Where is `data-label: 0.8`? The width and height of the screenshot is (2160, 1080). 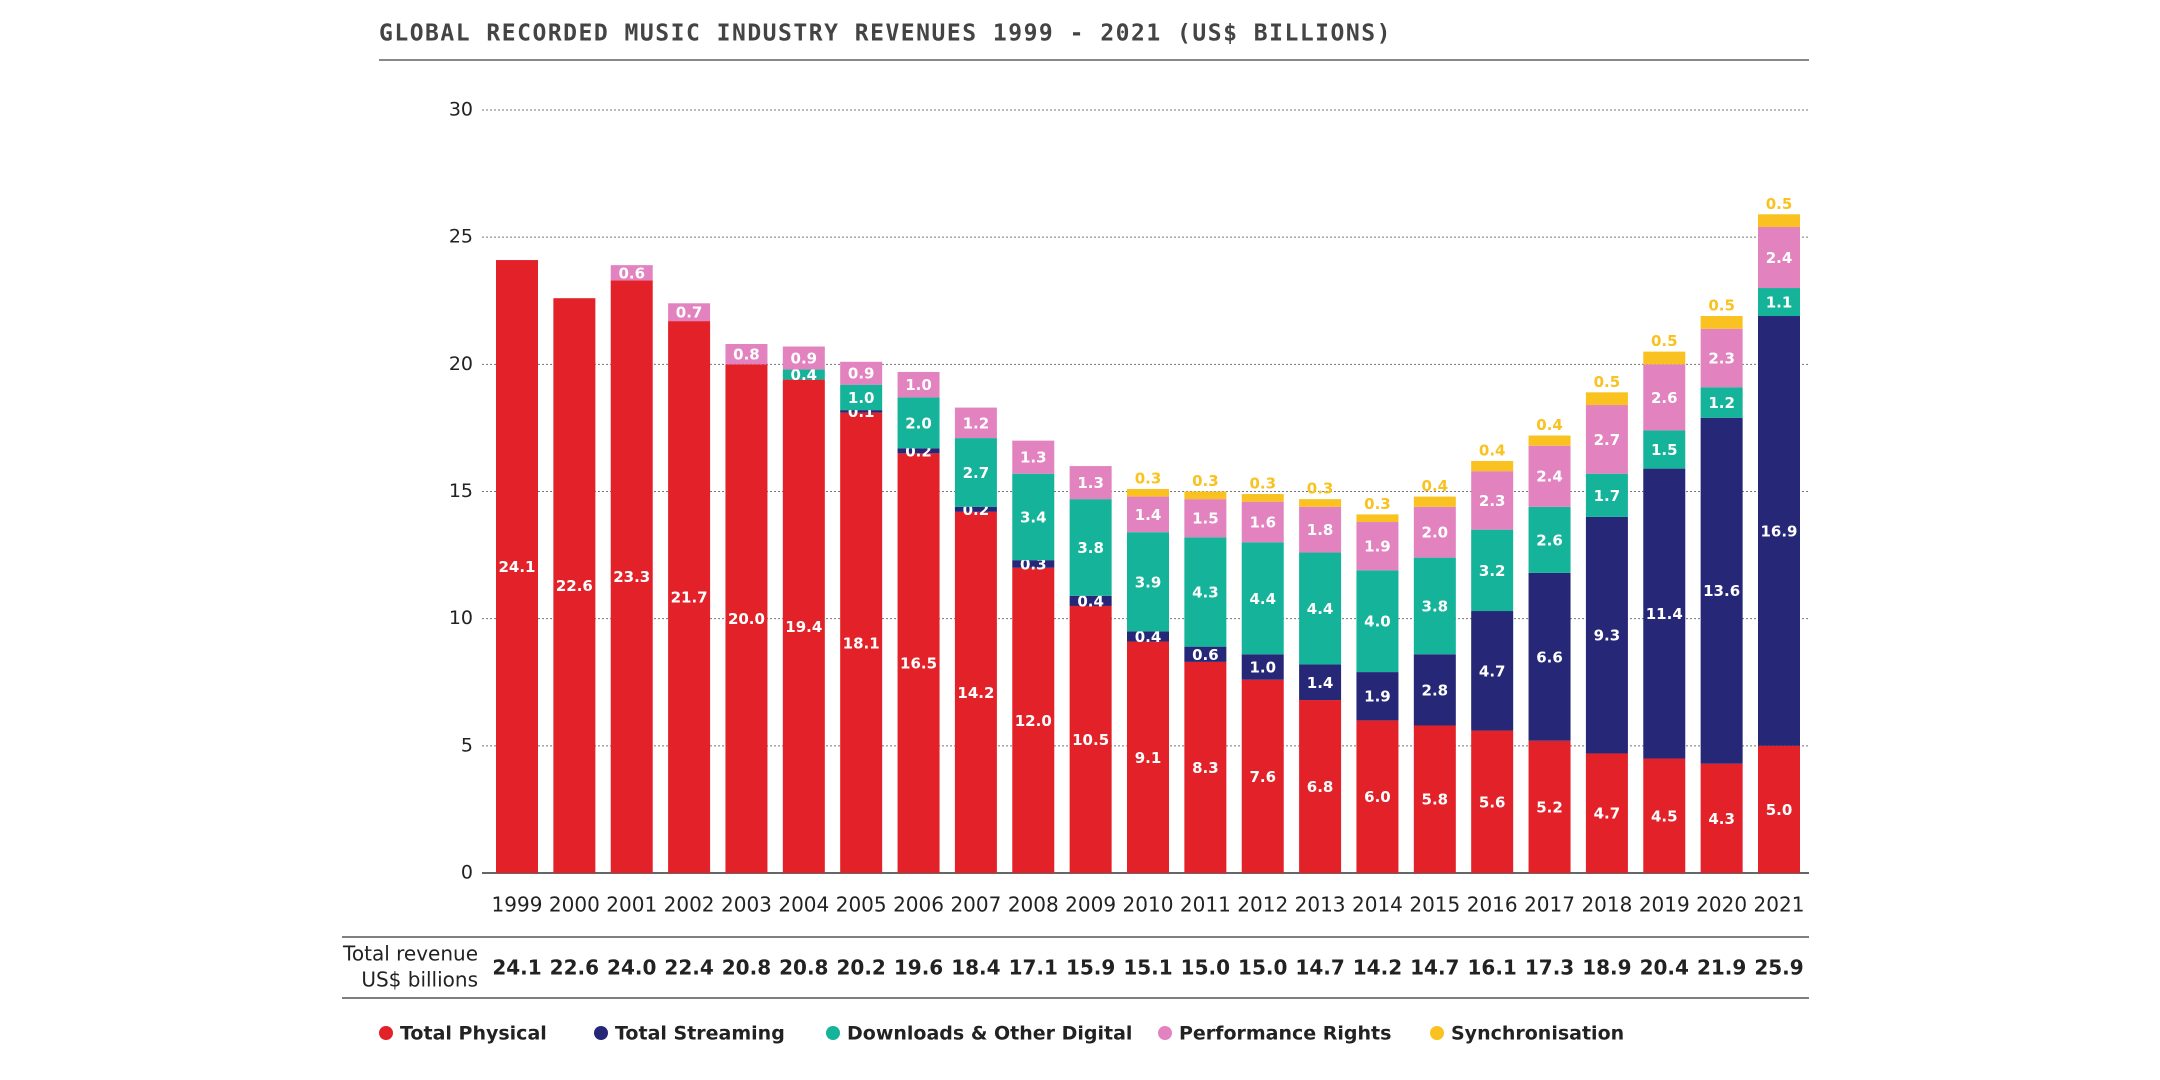
data-label: 0.8 is located at coordinates (746, 355).